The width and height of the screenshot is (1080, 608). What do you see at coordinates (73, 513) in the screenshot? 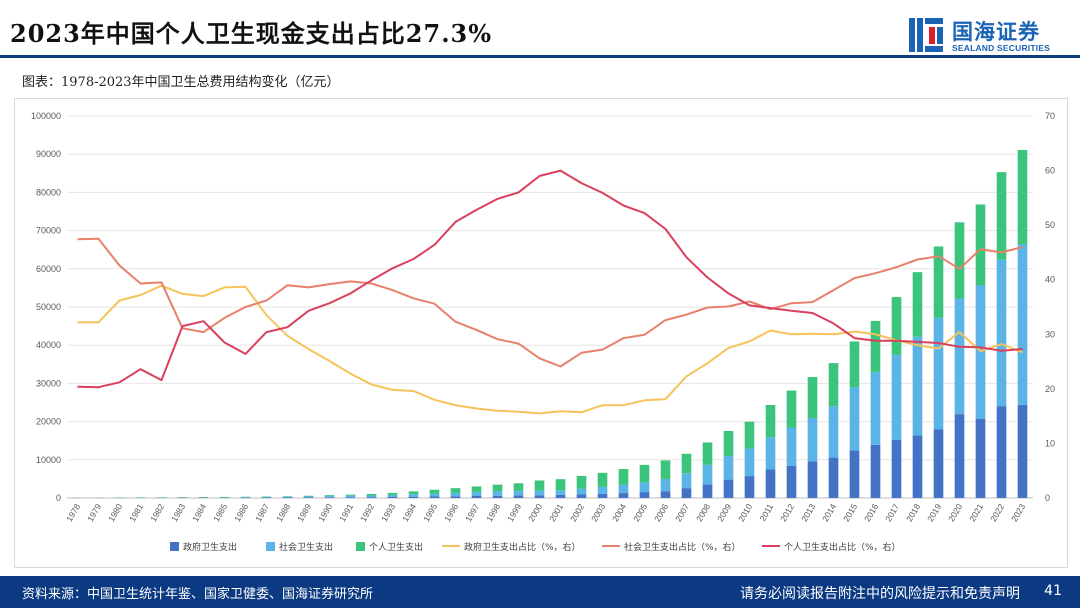
I see `x-tick-label: 1978` at bounding box center [73, 513].